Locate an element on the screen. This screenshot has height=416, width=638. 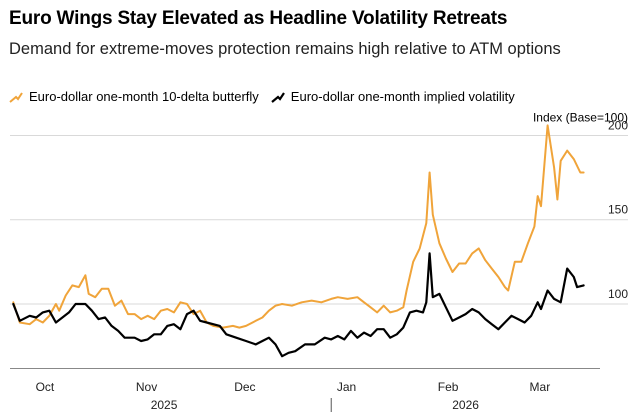
legend-label-implied-vol: Euro-dollar one-month implied volatility is located at coordinates (402, 96).